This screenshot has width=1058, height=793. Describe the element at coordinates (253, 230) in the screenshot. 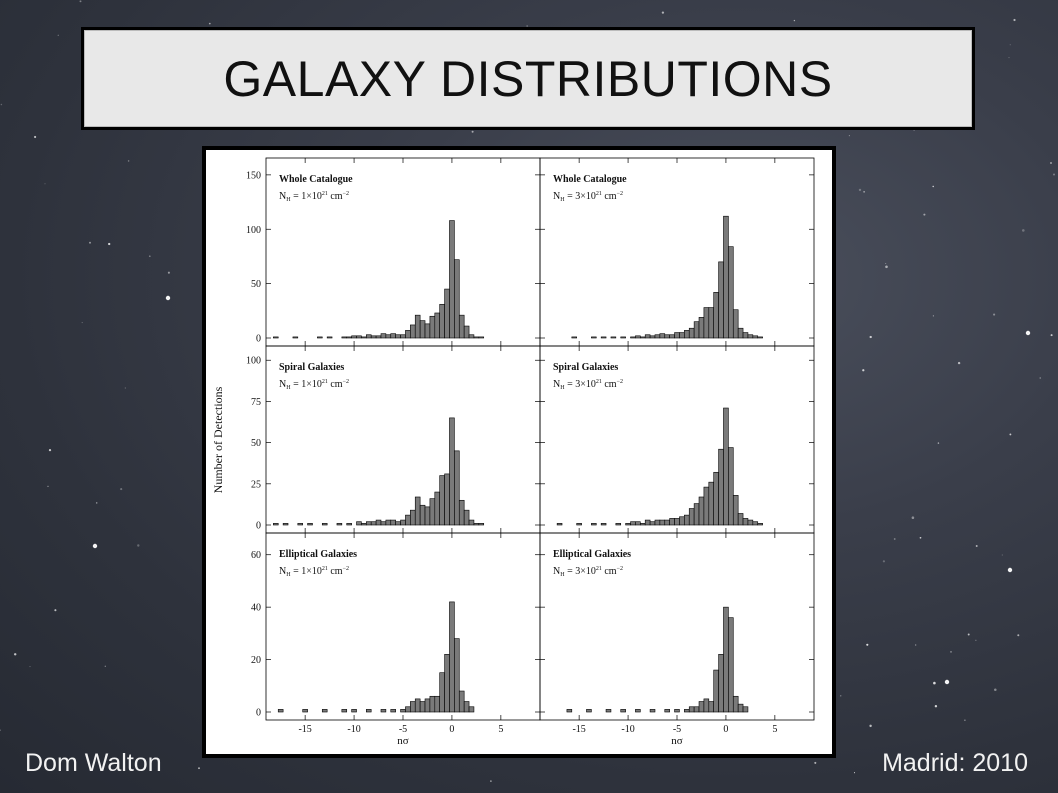

I see `y-tick-label: 100` at that location.